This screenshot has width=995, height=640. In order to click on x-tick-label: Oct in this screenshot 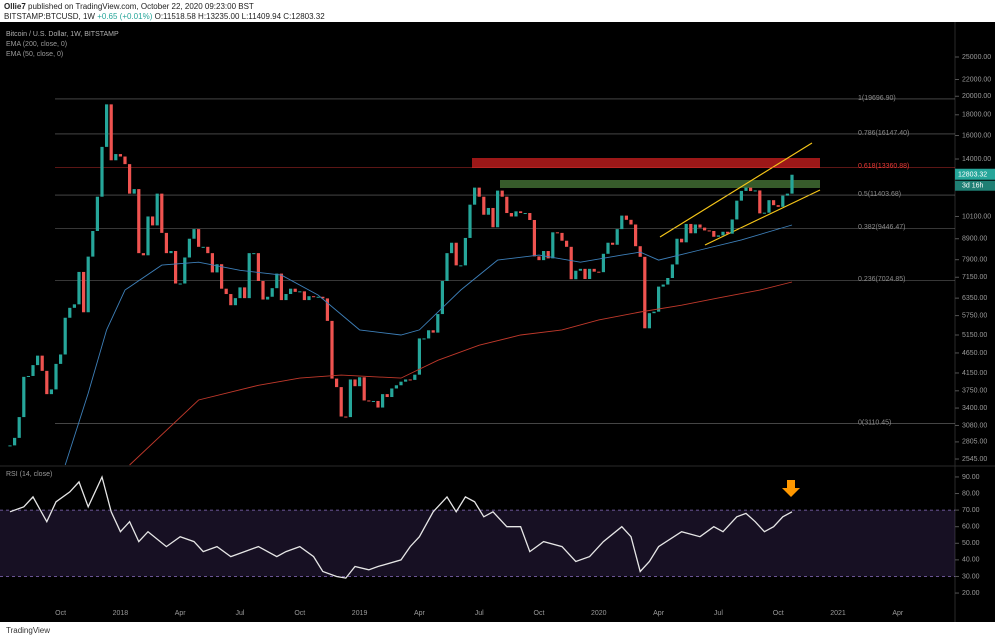, I will do `click(539, 613)`.